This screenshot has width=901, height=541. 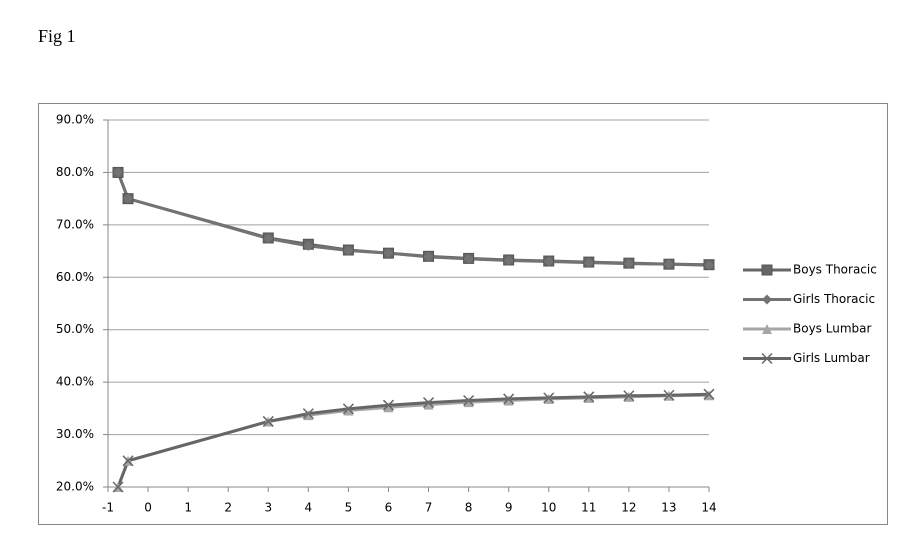 What do you see at coordinates (708, 508) in the screenshot?
I see `x-tick-label: 14` at bounding box center [708, 508].